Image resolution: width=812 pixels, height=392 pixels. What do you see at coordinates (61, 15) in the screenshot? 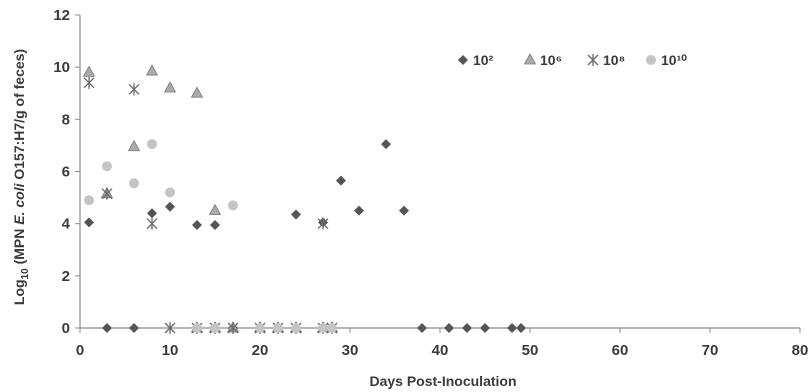
I see `y-tick-label: 12` at bounding box center [61, 15].